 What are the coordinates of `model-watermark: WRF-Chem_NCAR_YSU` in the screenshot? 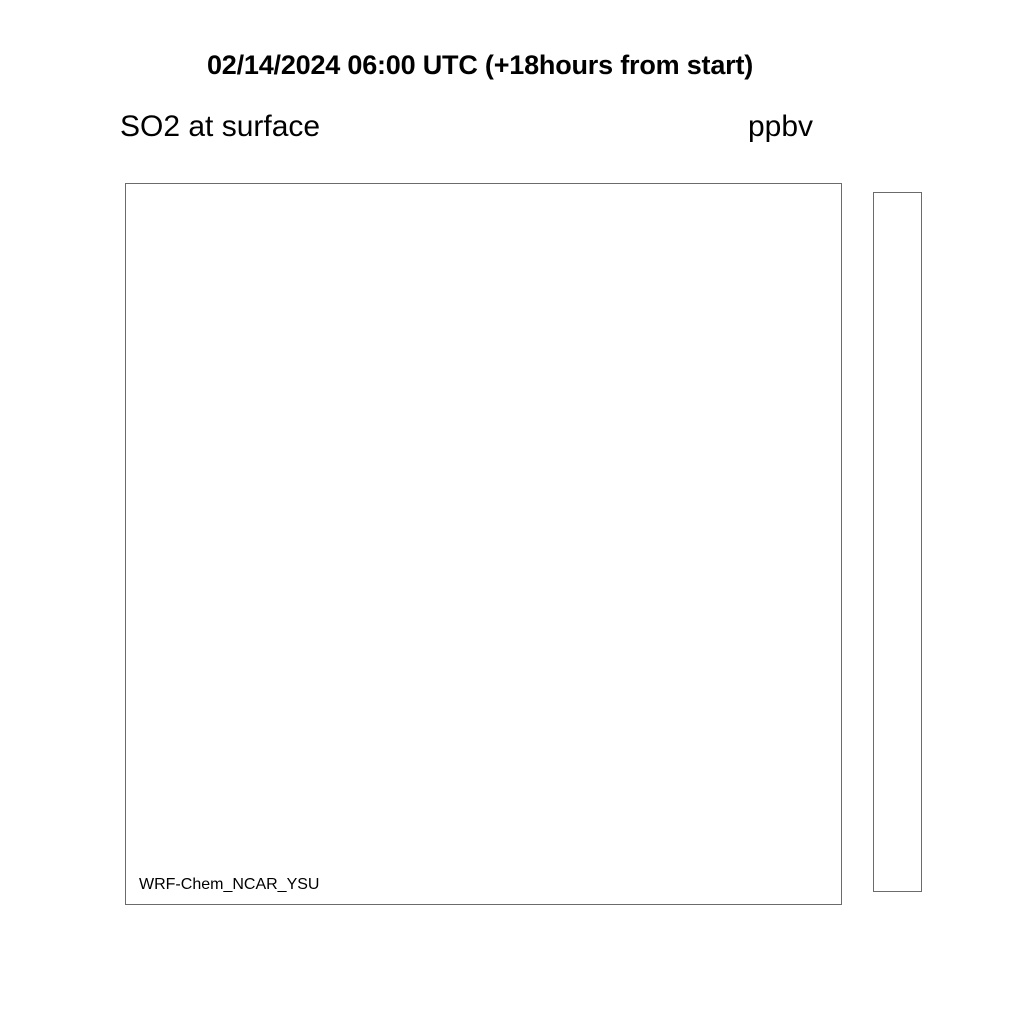 It's located at (229, 885).